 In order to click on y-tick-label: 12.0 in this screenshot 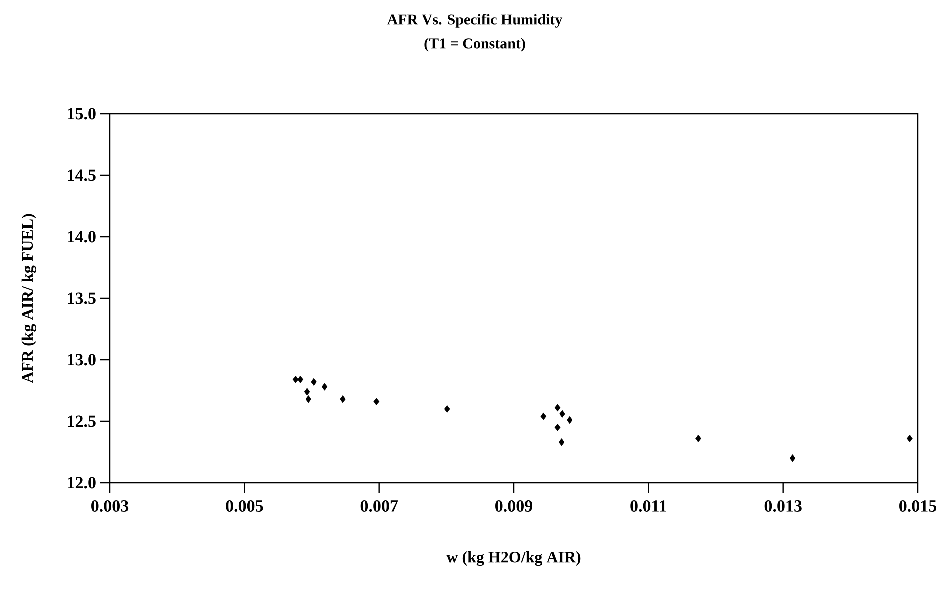, I will do `click(82, 483)`.